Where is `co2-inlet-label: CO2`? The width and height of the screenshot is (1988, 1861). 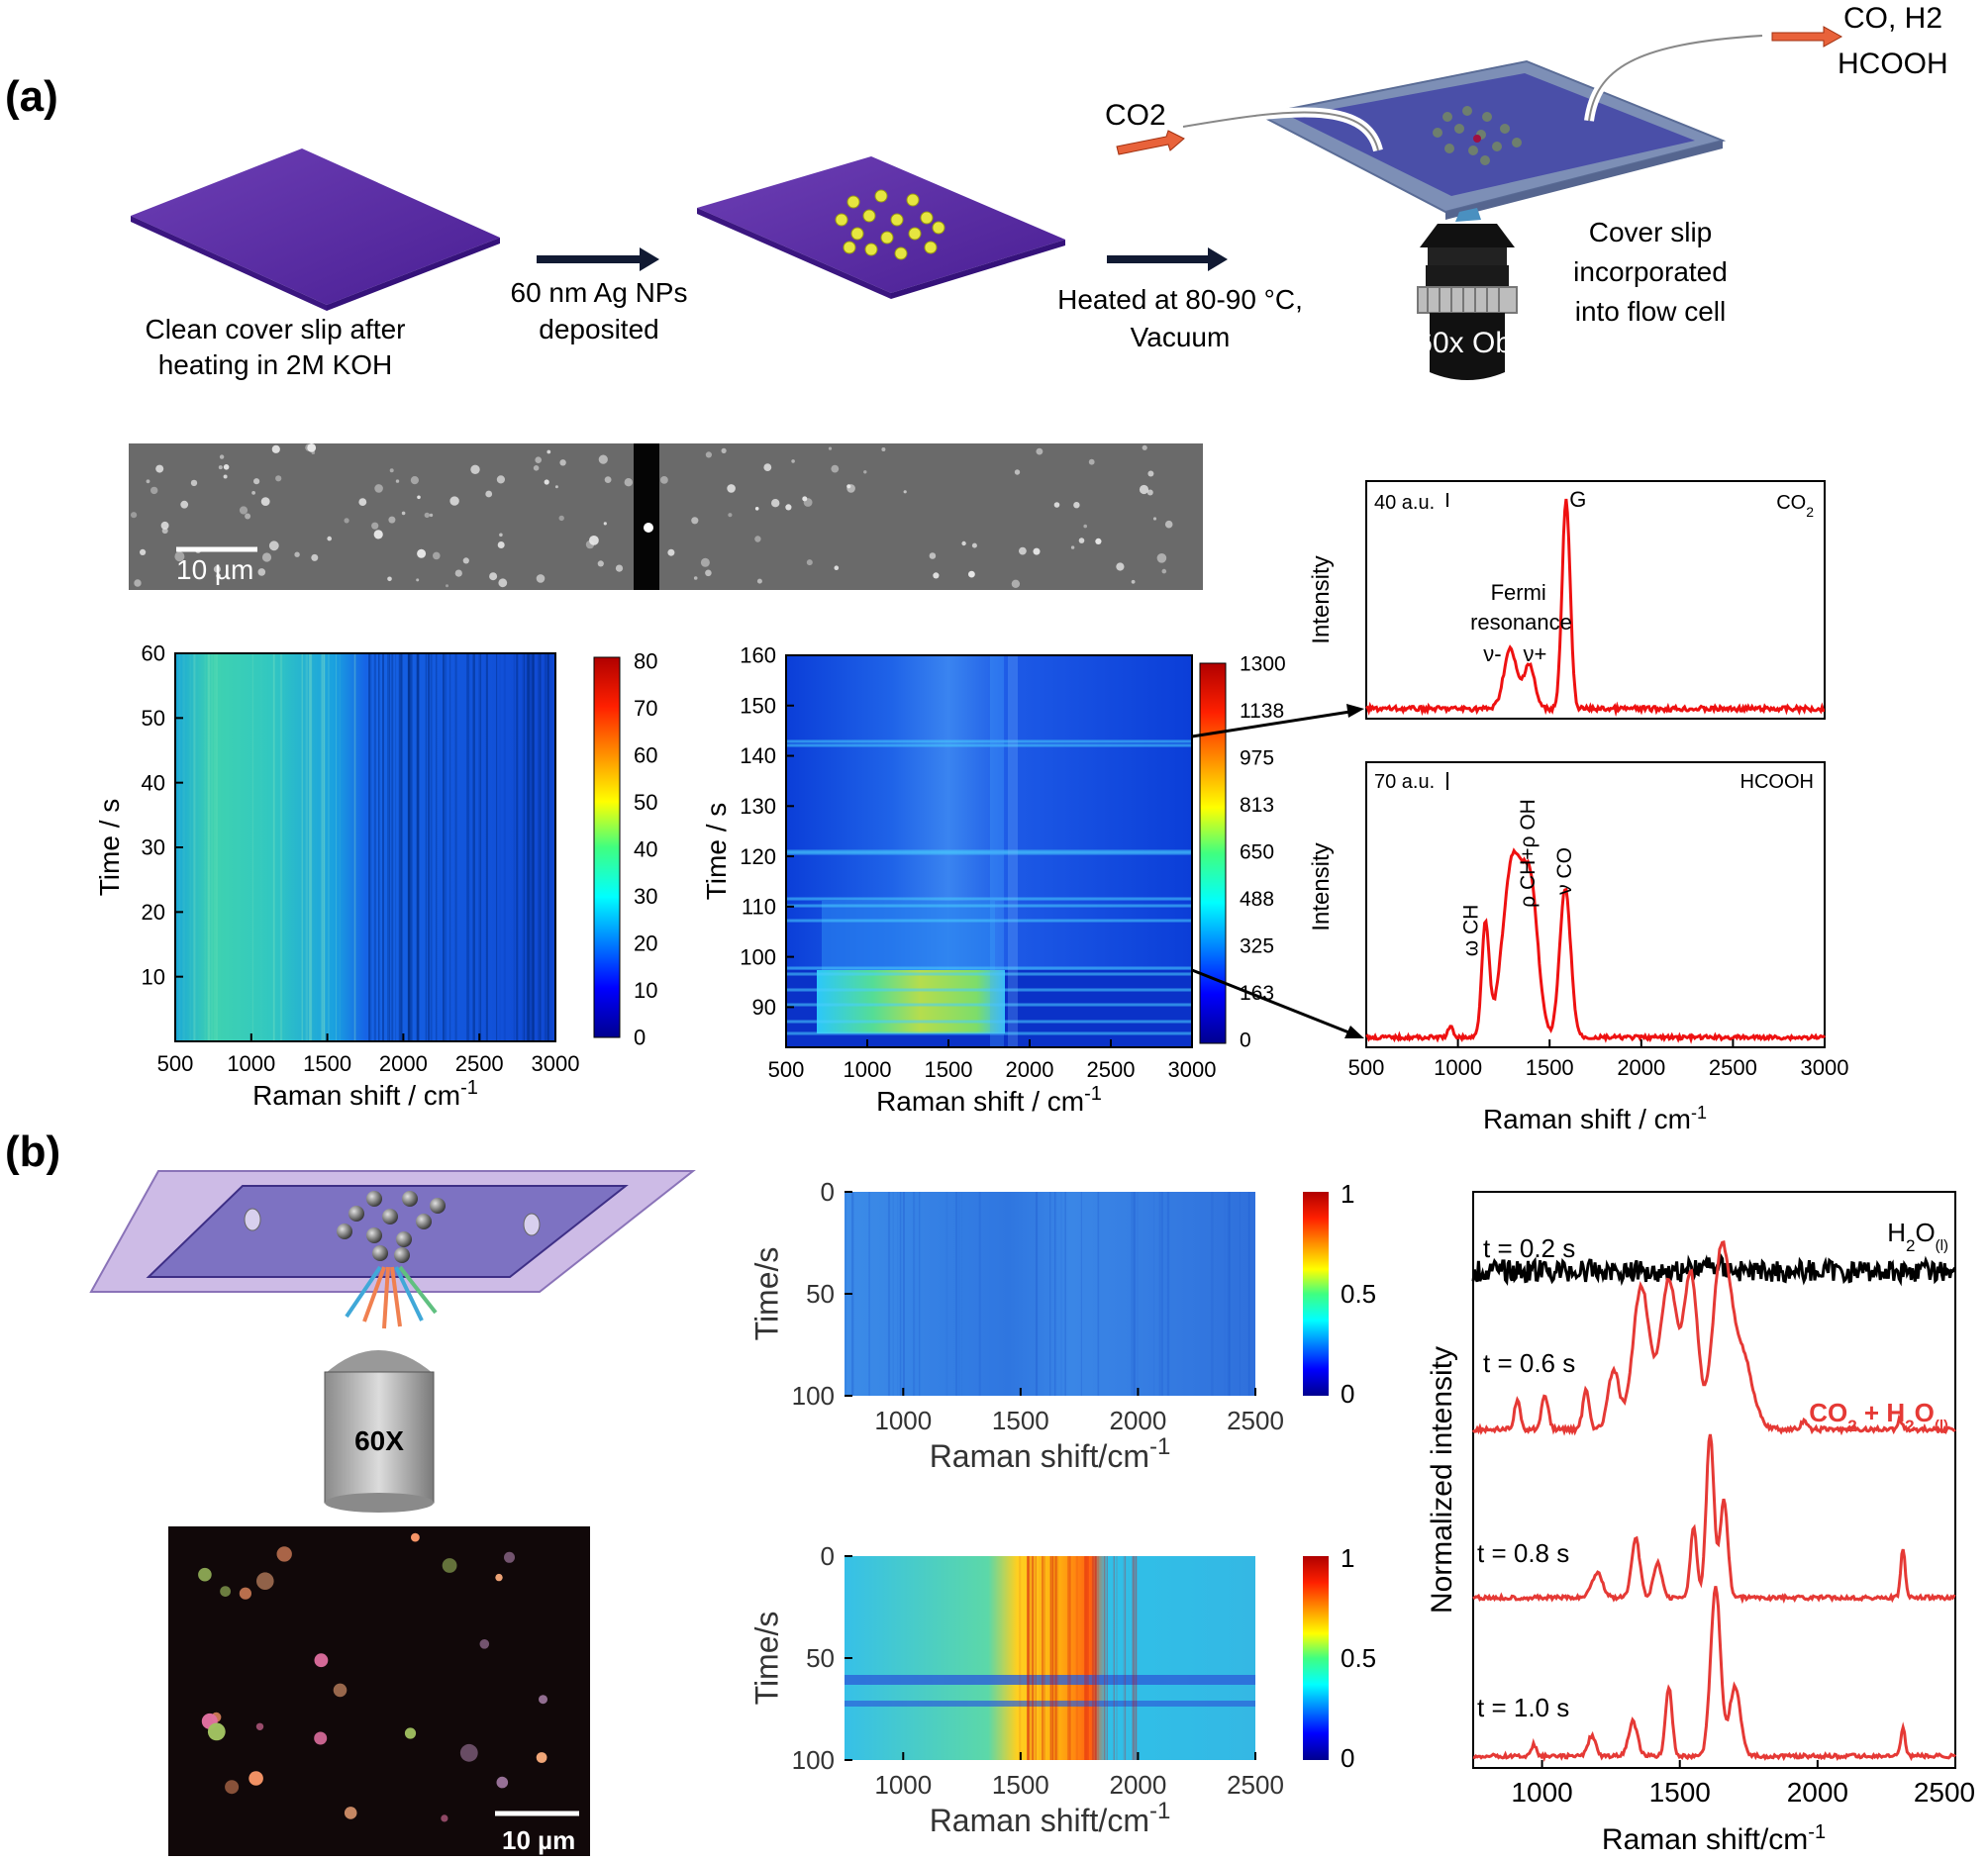
co2-inlet-label: CO2 is located at coordinates (1135, 115).